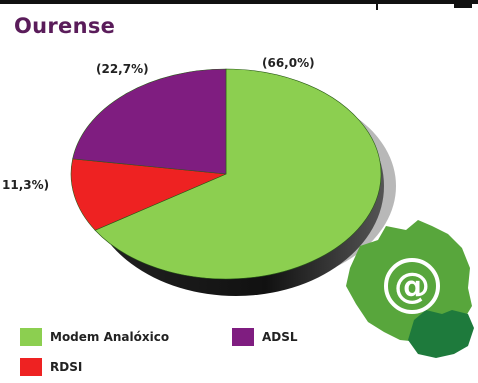  What do you see at coordinates (31, 337) in the screenshot?
I see `legend-swatch-modem` at bounding box center [31, 337].